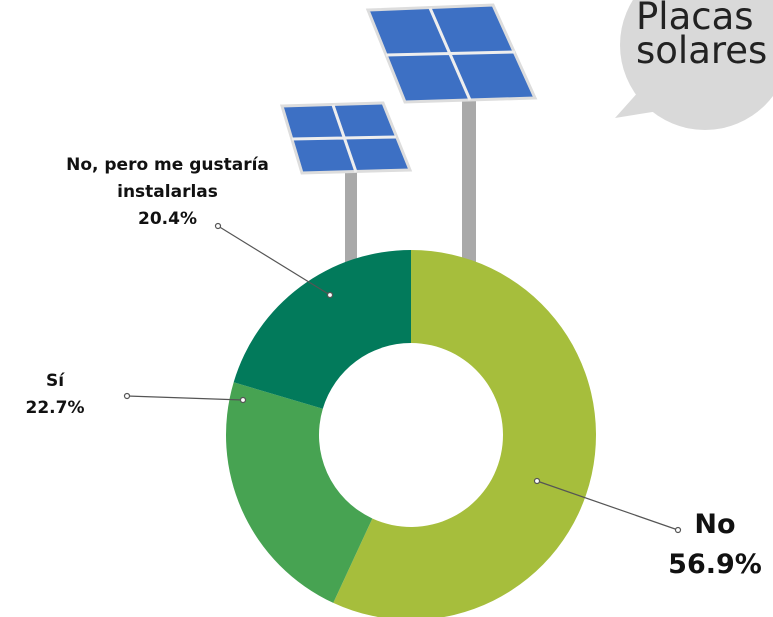  What do you see at coordinates (715, 545) in the screenshot?
I see `label-no: No 56.9%` at bounding box center [715, 545].